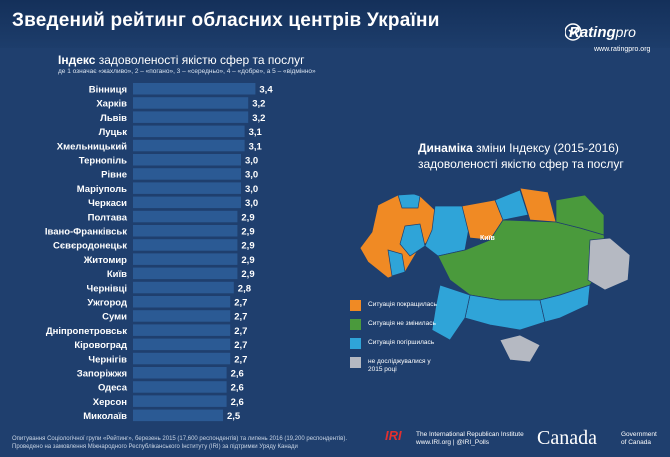 This screenshot has height=457, width=670. I want to click on logo-url: www.ratingpro.org, so click(622, 49).